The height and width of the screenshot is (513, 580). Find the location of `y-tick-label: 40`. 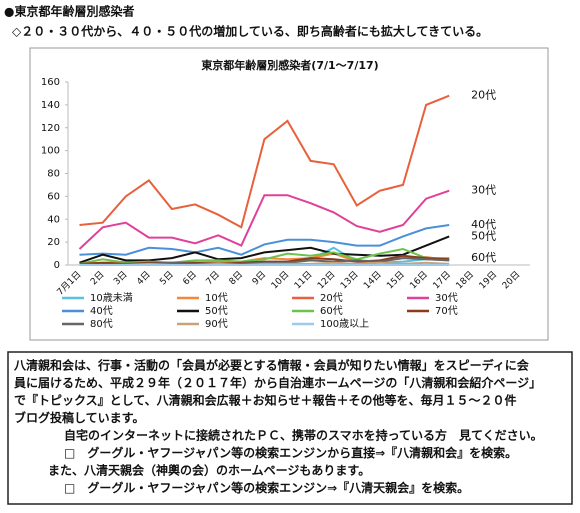

y-tick-label: 40 is located at coordinates (53, 219).